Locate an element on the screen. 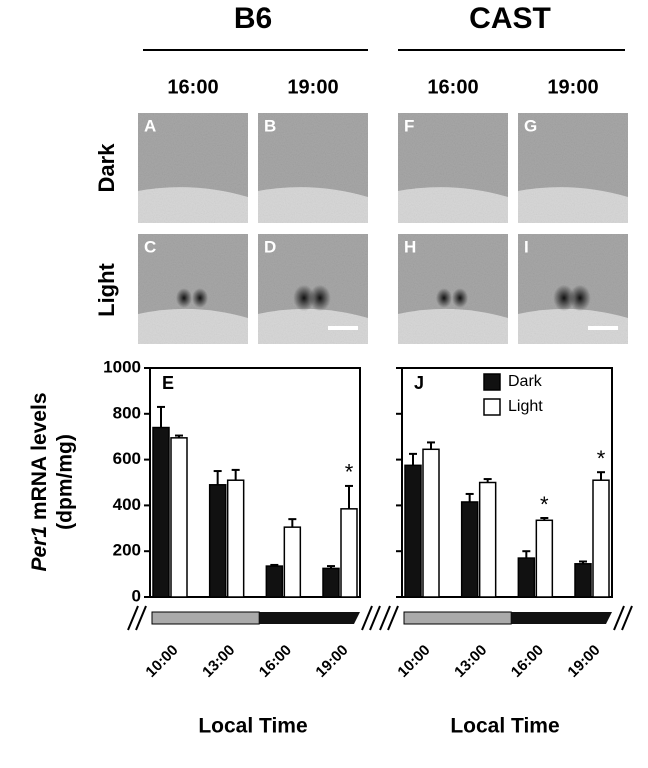  legend-label: Light is located at coordinates (525, 406).